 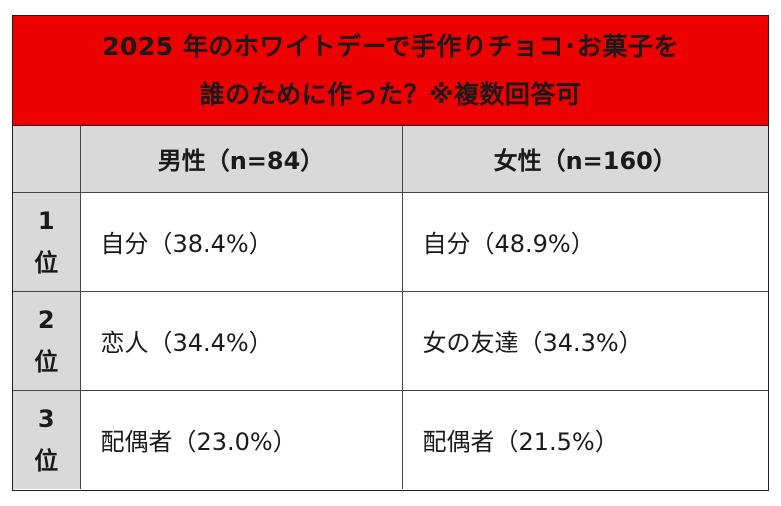 I want to click on male-answer-cell: 配偶者（23.0%）, so click(x=241, y=439).